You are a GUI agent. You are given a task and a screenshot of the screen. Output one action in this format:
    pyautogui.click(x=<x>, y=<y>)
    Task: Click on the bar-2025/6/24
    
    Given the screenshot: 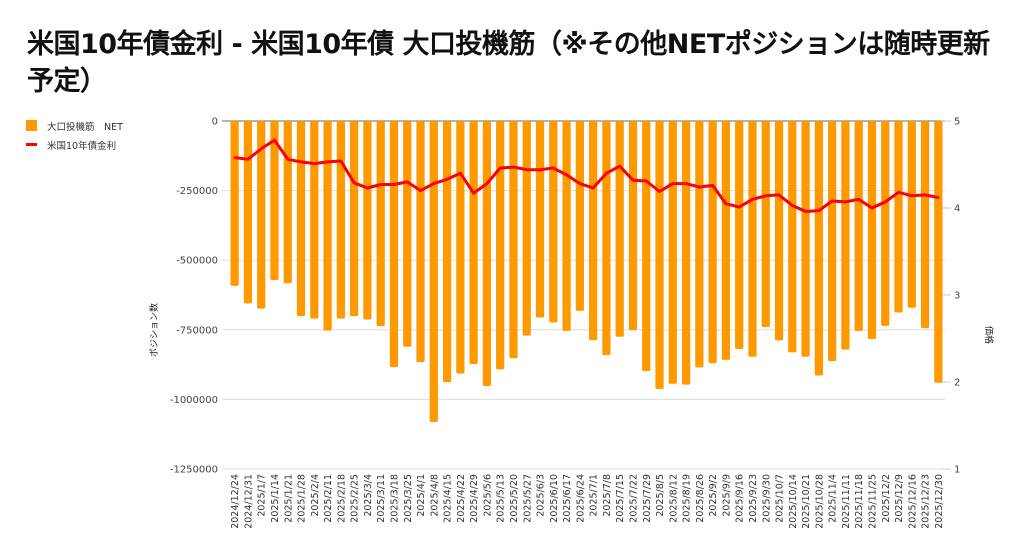 What is the action you would take?
    pyautogui.click(x=579, y=216)
    